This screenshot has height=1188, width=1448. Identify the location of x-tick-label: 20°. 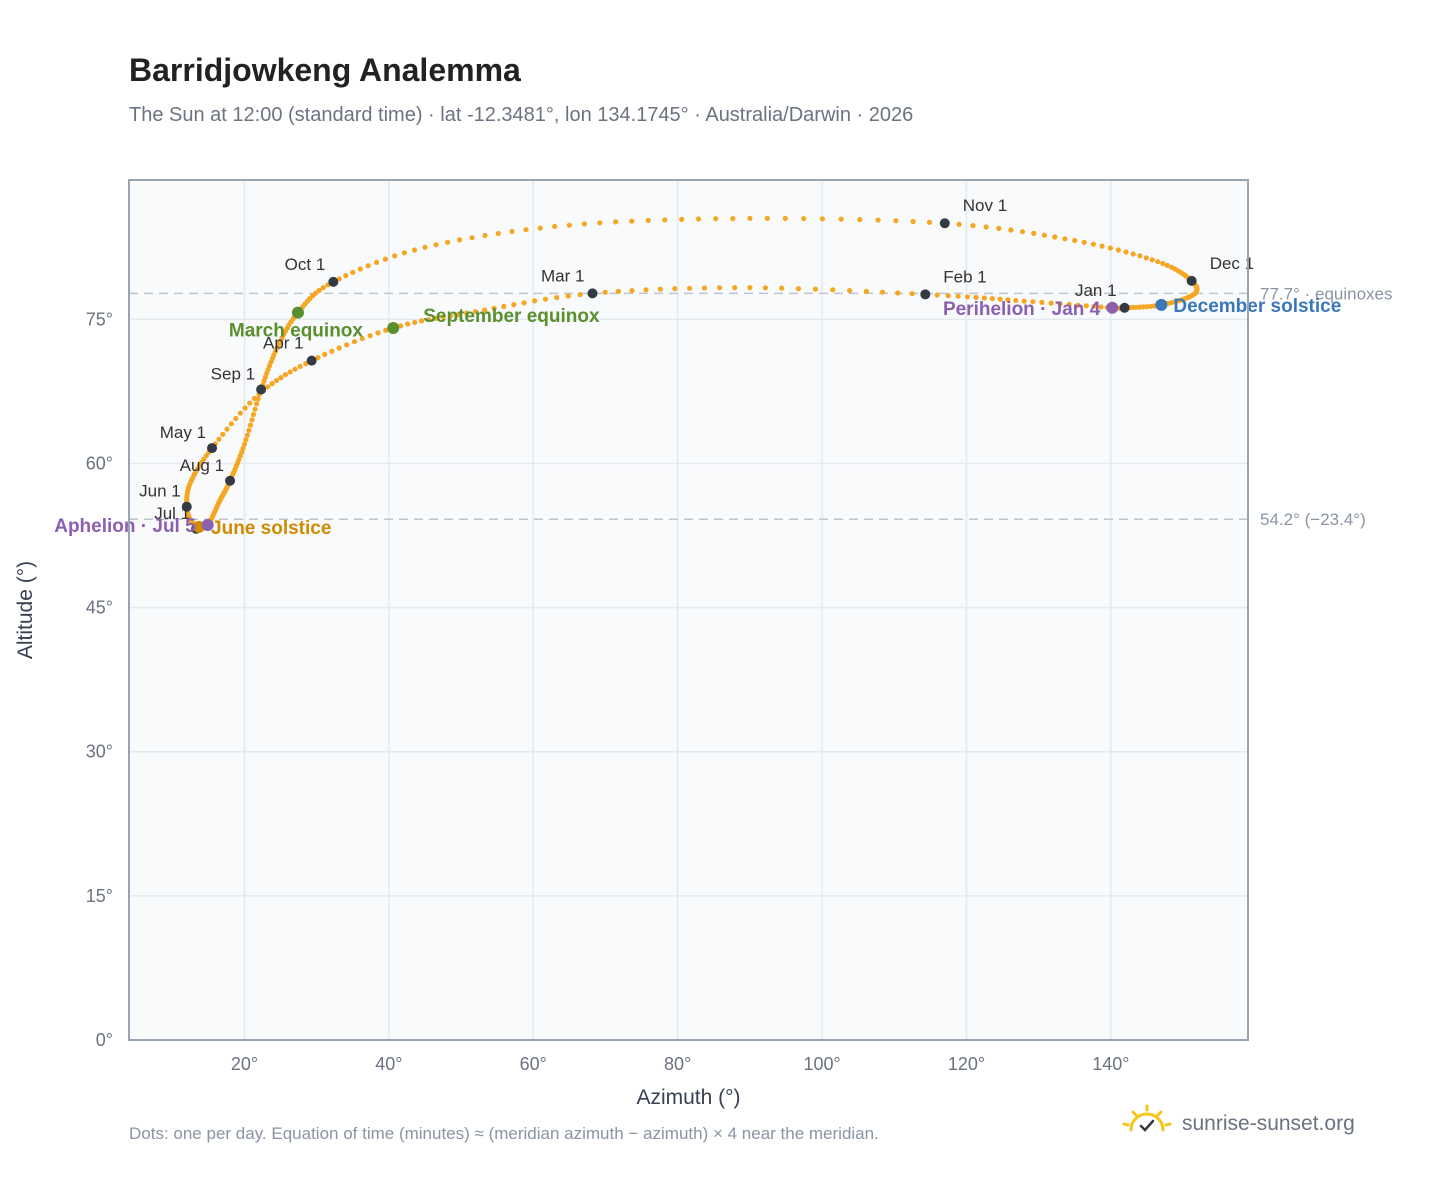
(244, 1064).